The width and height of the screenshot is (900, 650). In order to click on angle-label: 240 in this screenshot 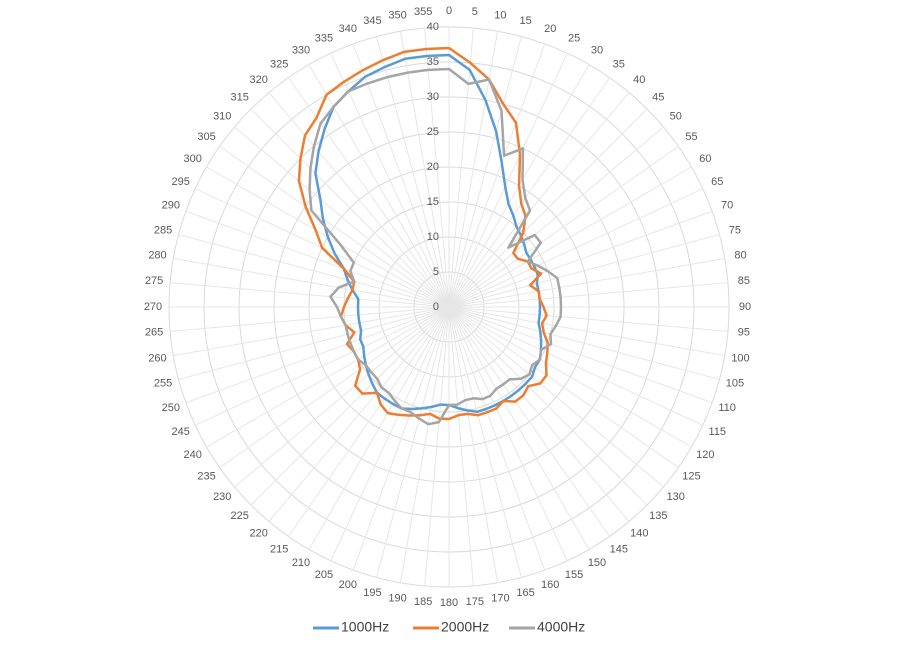, I will do `click(192, 455)`.